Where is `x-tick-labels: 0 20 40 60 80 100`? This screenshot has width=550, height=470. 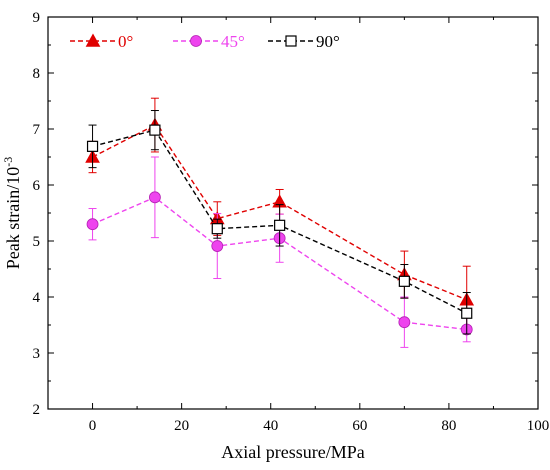
x-tick-labels: 0 20 40 60 80 100 is located at coordinates (319, 426).